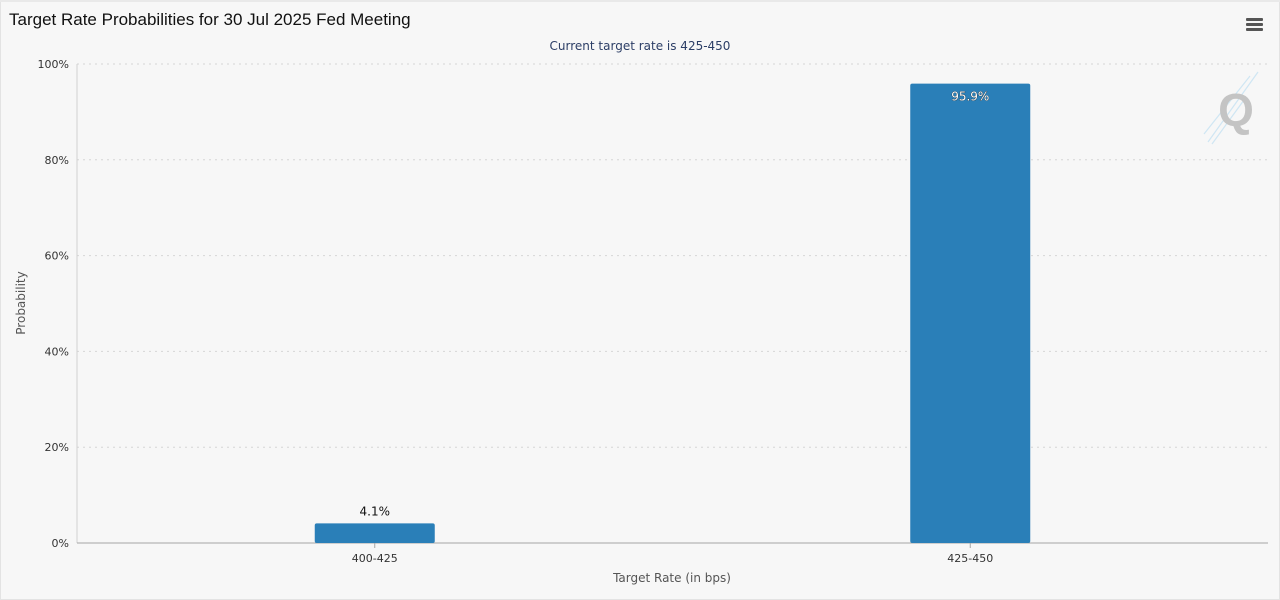 The width and height of the screenshot is (1280, 600). What do you see at coordinates (57, 160) in the screenshot?
I see `y-tick-label: 80%` at bounding box center [57, 160].